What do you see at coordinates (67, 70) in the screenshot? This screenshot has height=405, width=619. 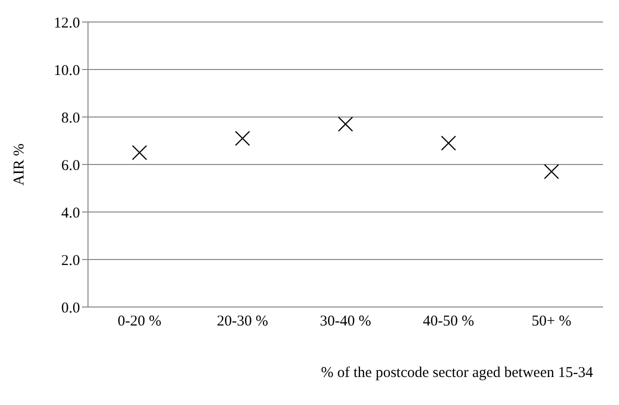 I see `y-tick-label: 10.0` at bounding box center [67, 70].